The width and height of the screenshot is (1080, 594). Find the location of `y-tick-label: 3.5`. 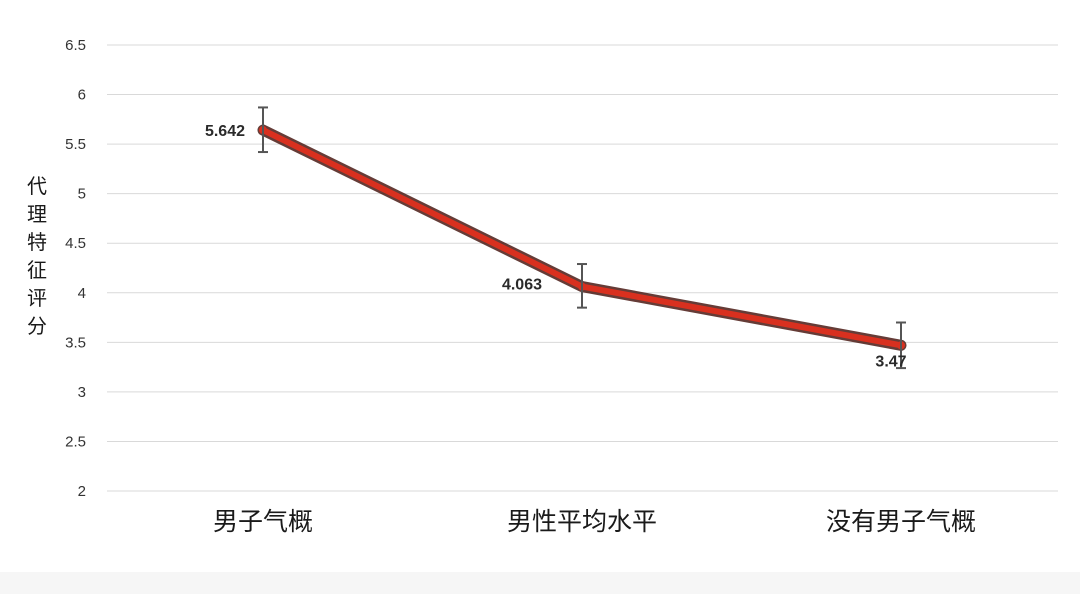

y-tick-label: 3.5 is located at coordinates (75, 342).